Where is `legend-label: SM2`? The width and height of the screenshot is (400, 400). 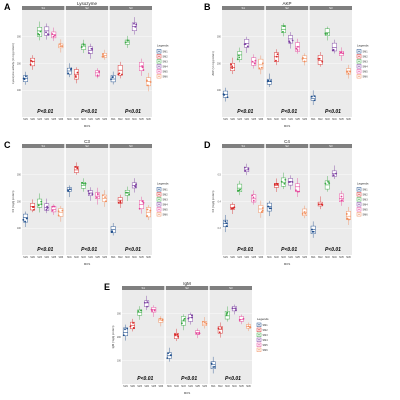 legend-label: SM2 is located at coordinates (366, 56).